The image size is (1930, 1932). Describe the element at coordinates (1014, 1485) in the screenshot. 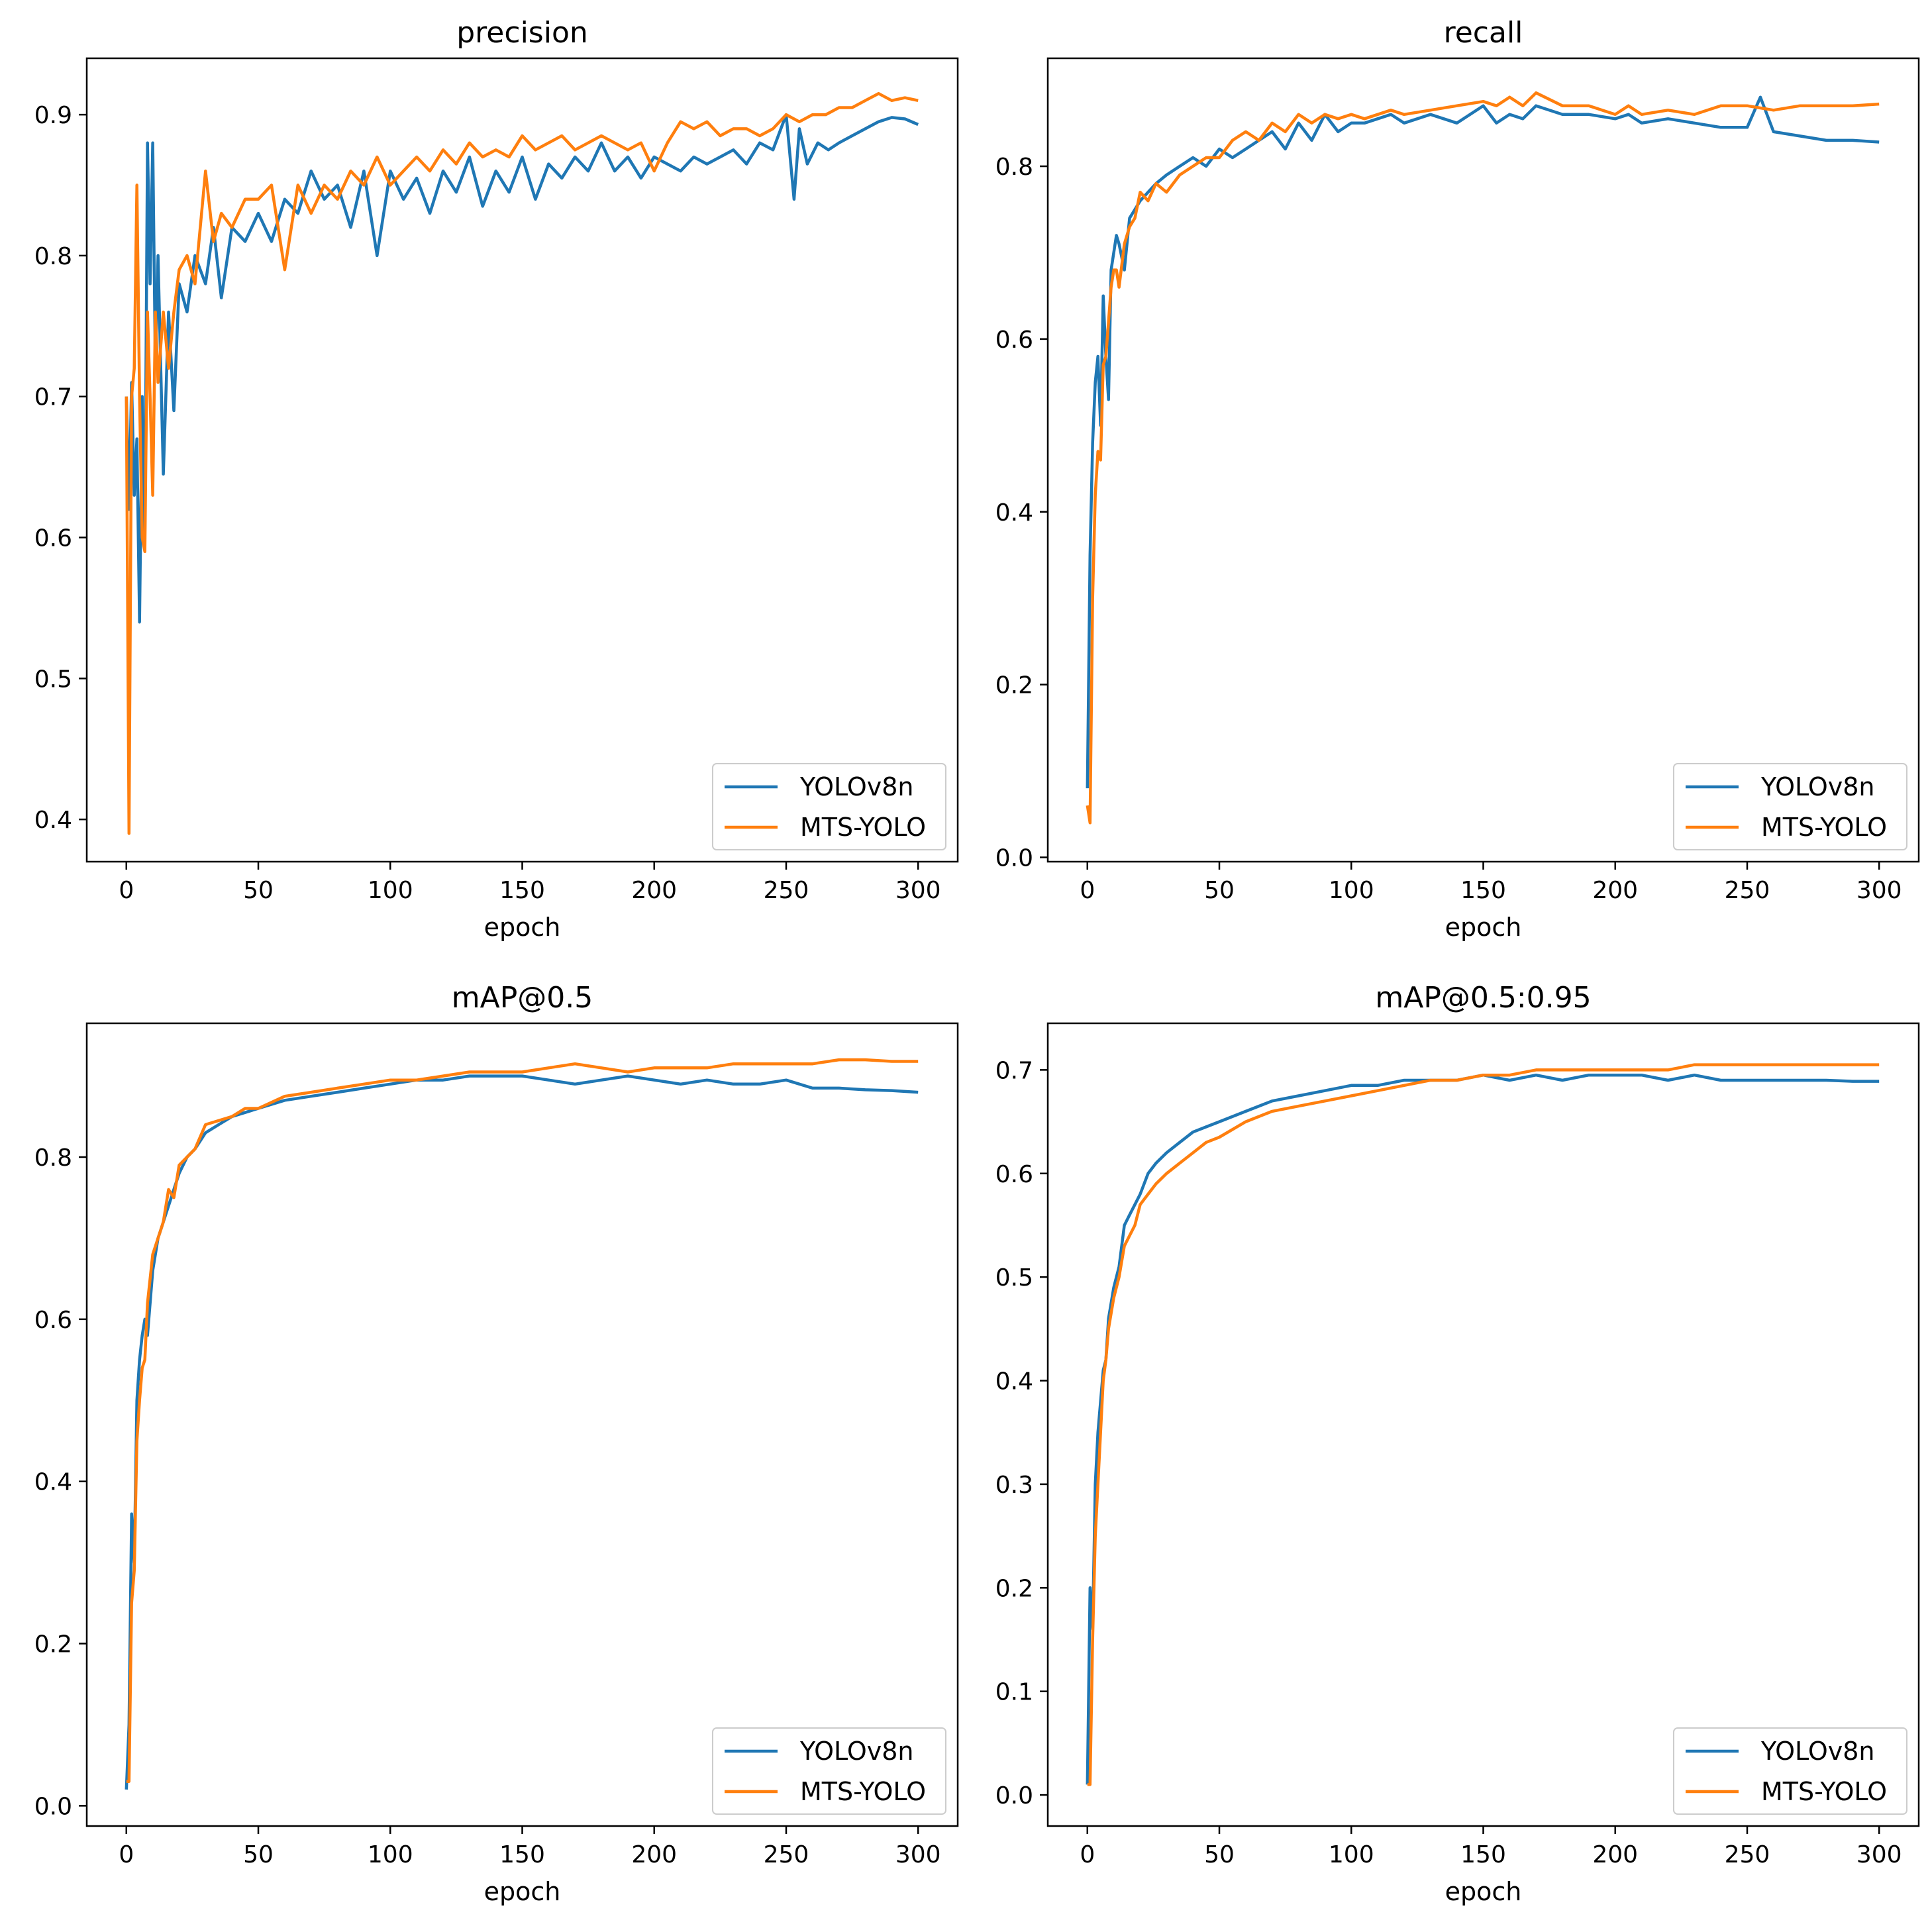

I see `y-tick-label: 0.3` at that location.